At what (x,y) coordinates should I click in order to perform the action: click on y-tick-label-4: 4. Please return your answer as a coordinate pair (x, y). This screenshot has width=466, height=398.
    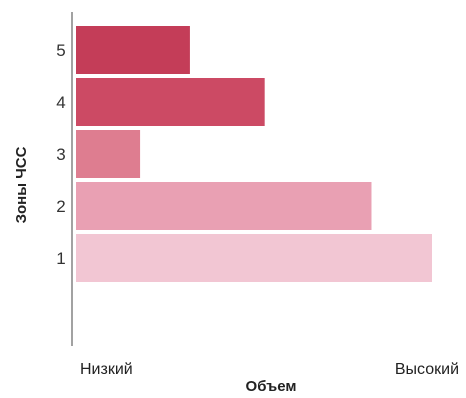
    Looking at the image, I should click on (60, 102).